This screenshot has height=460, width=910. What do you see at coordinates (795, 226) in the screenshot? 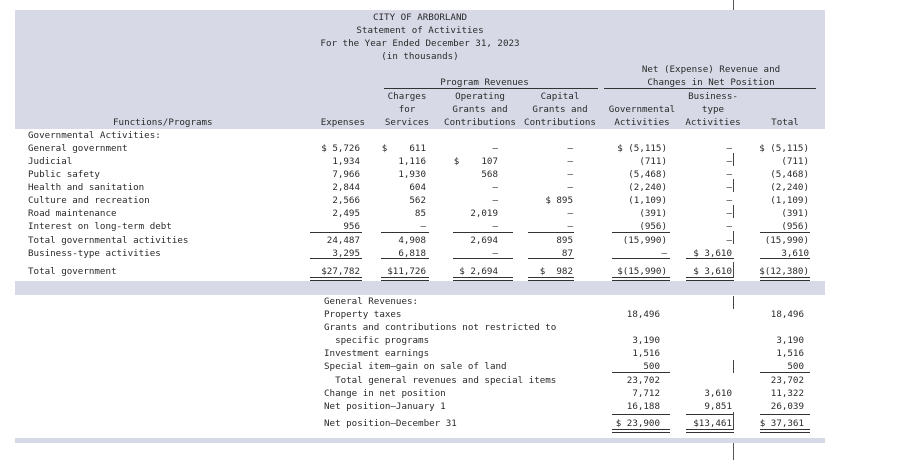
I see `cell-total: (956)` at bounding box center [795, 226].